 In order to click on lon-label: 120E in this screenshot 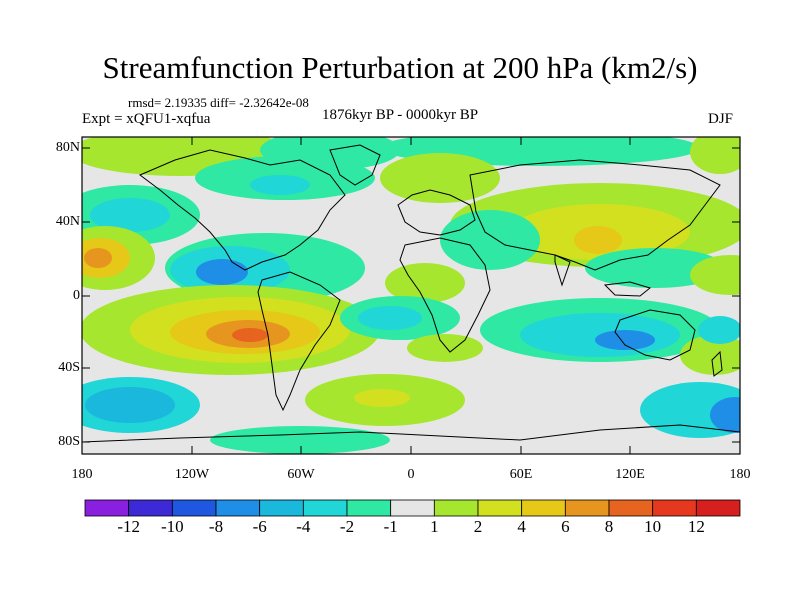, I will do `click(630, 474)`.